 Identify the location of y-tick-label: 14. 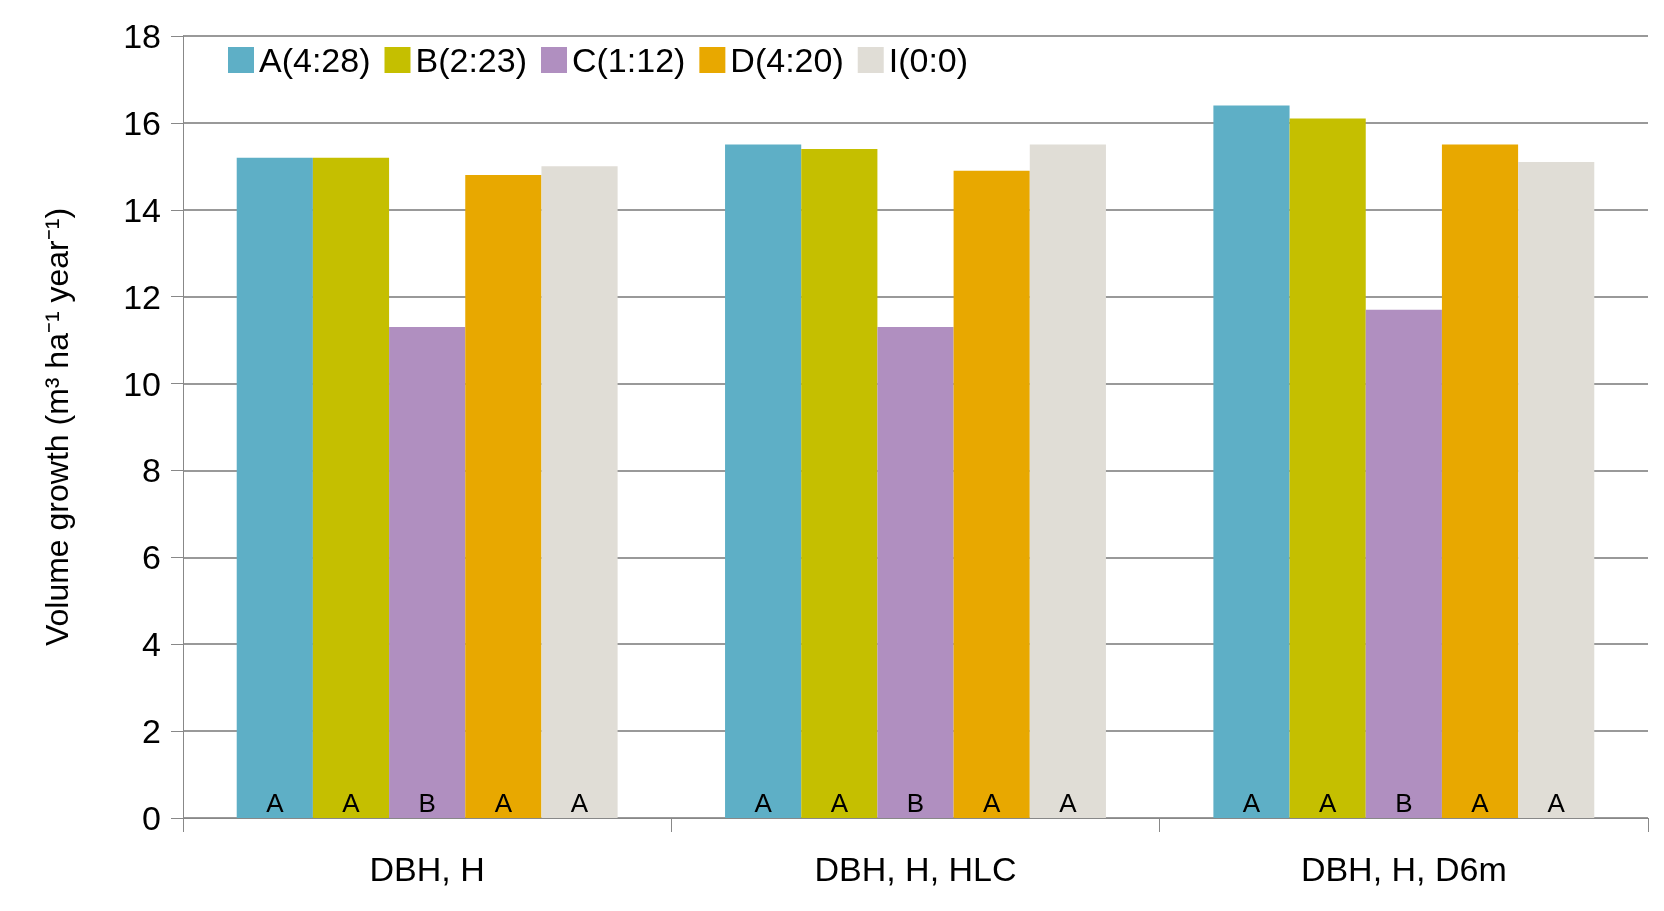
(142, 209).